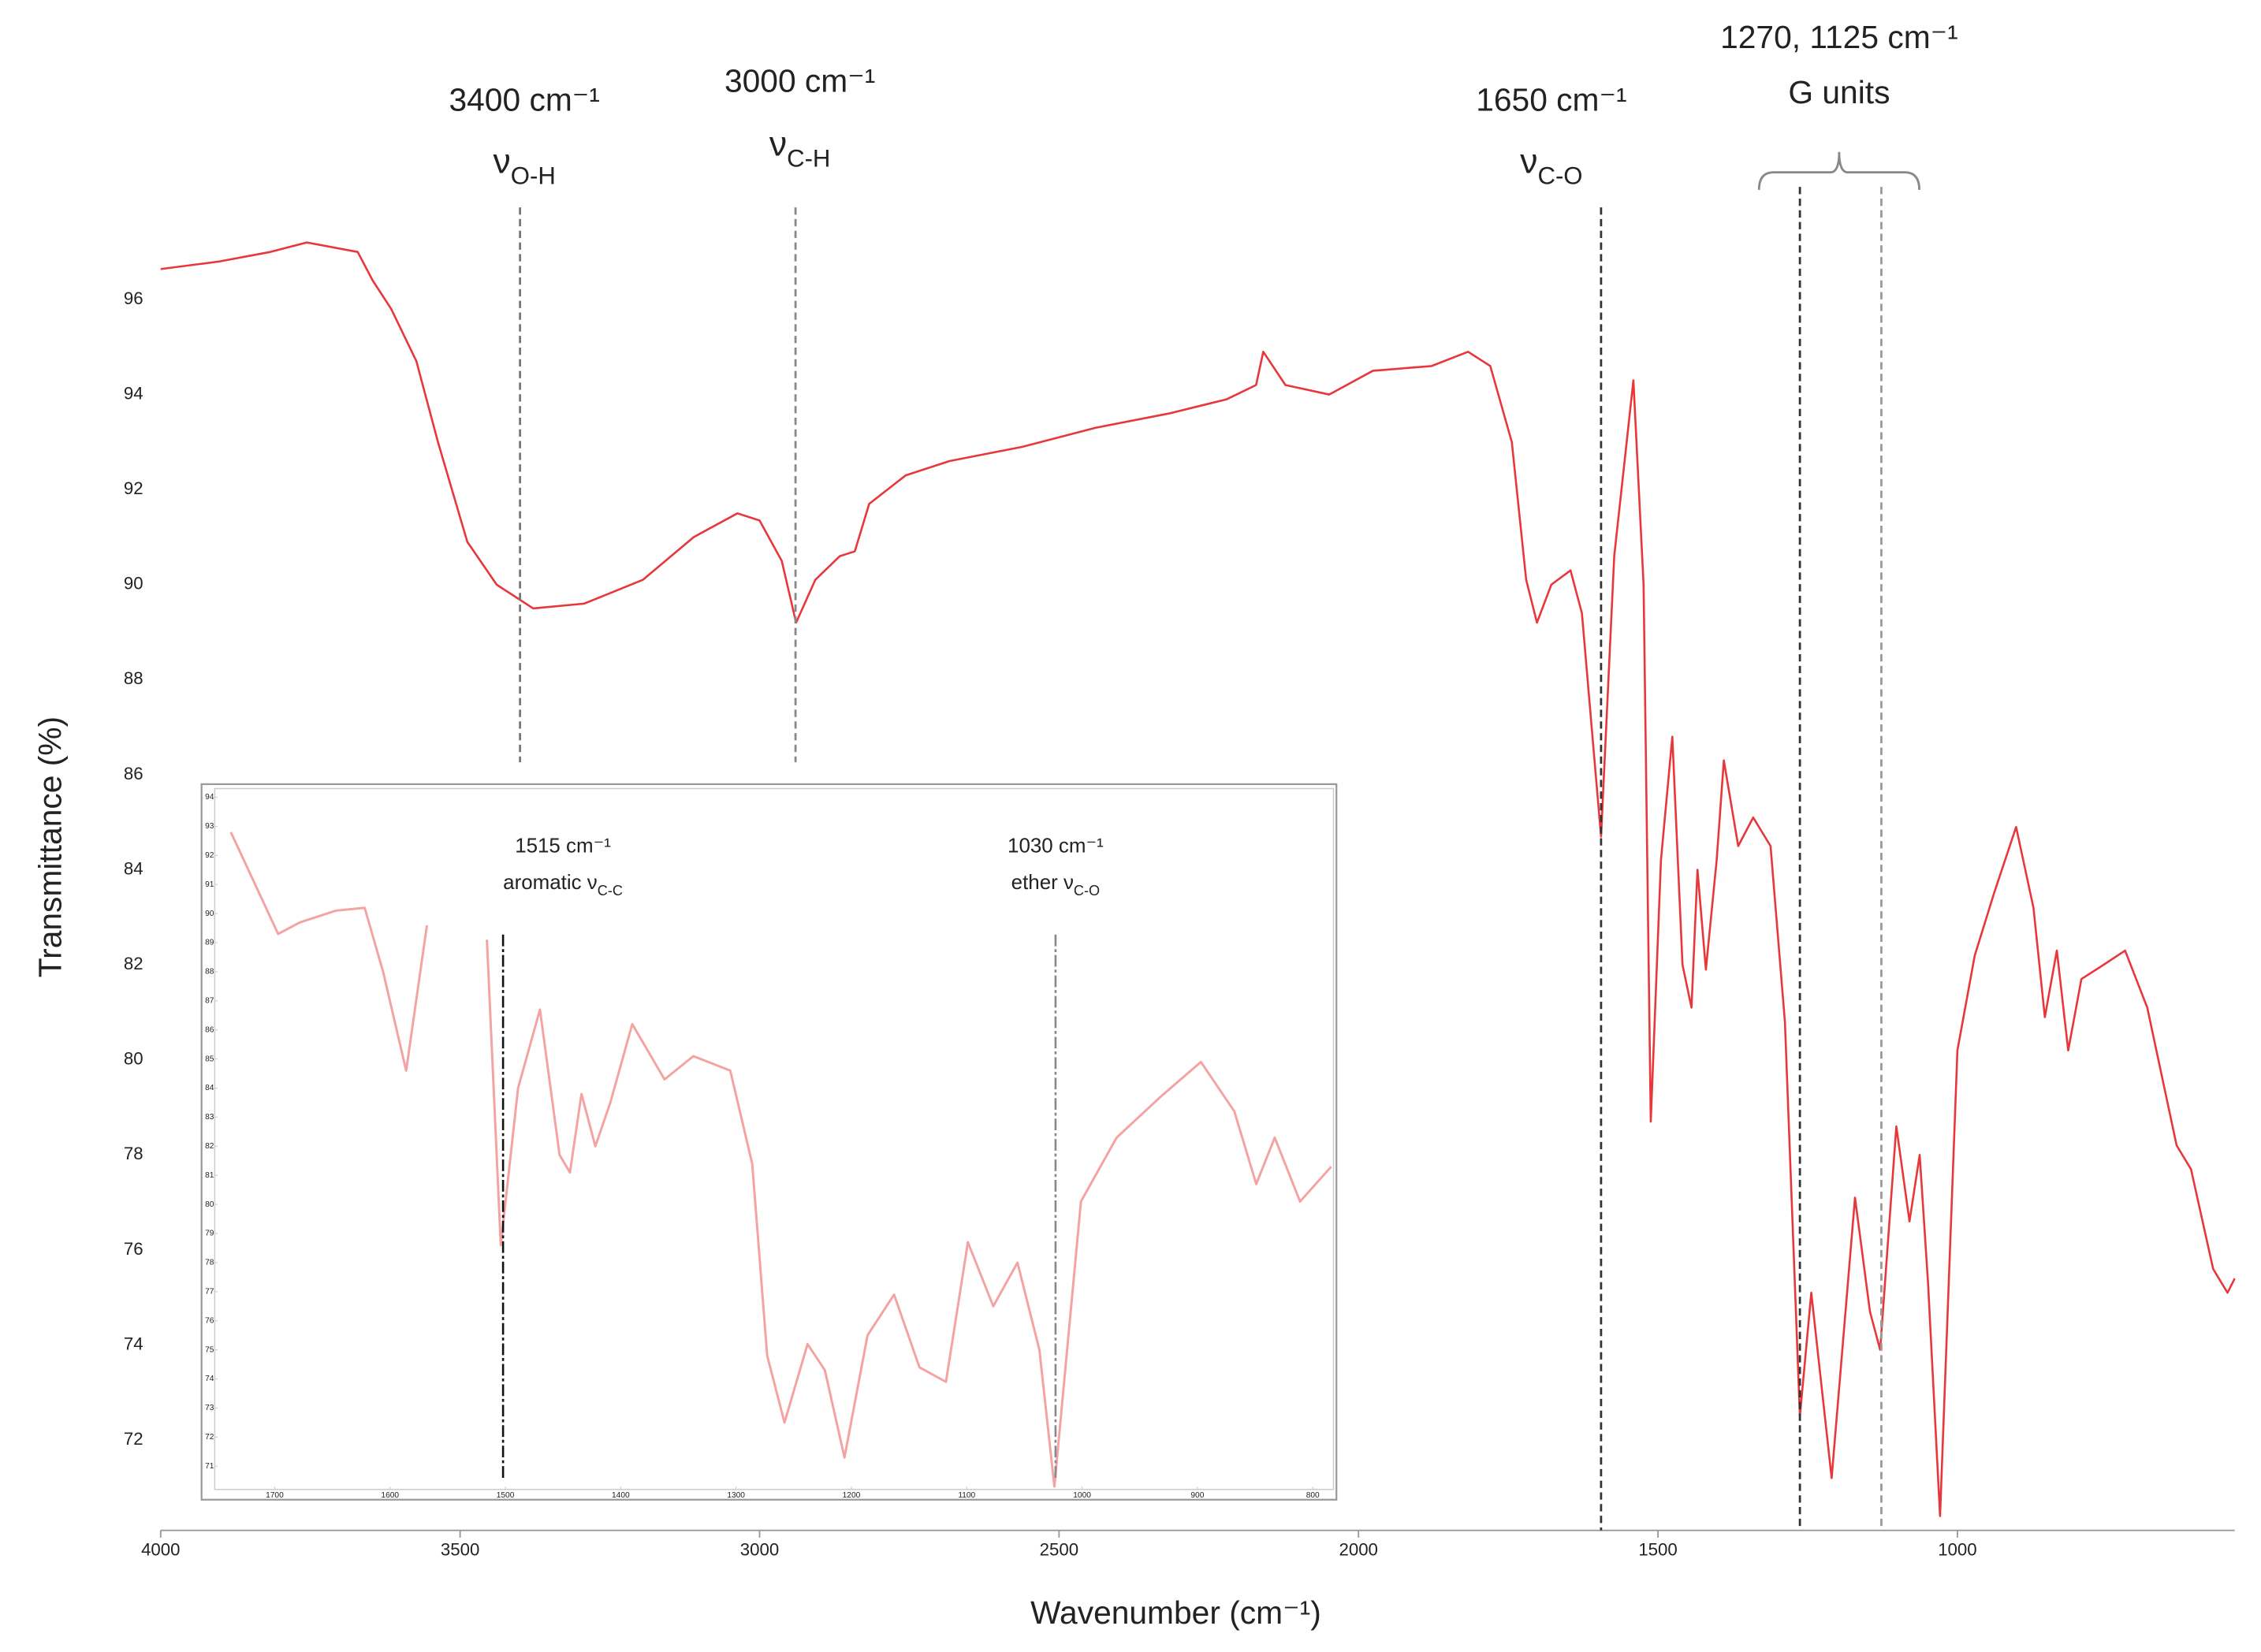 This screenshot has height=1652, width=2261. Describe the element at coordinates (209, 797) in the screenshot. I see `inset-y-tick-label: 94` at that location.